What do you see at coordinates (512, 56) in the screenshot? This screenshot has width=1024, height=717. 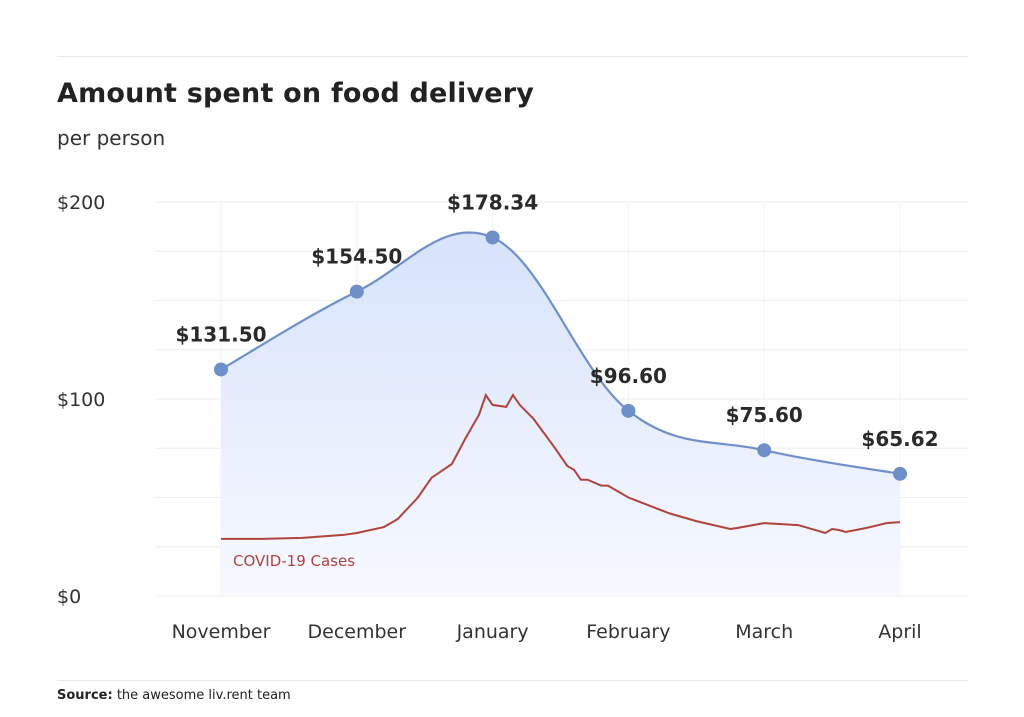 I see `top-divider` at bounding box center [512, 56].